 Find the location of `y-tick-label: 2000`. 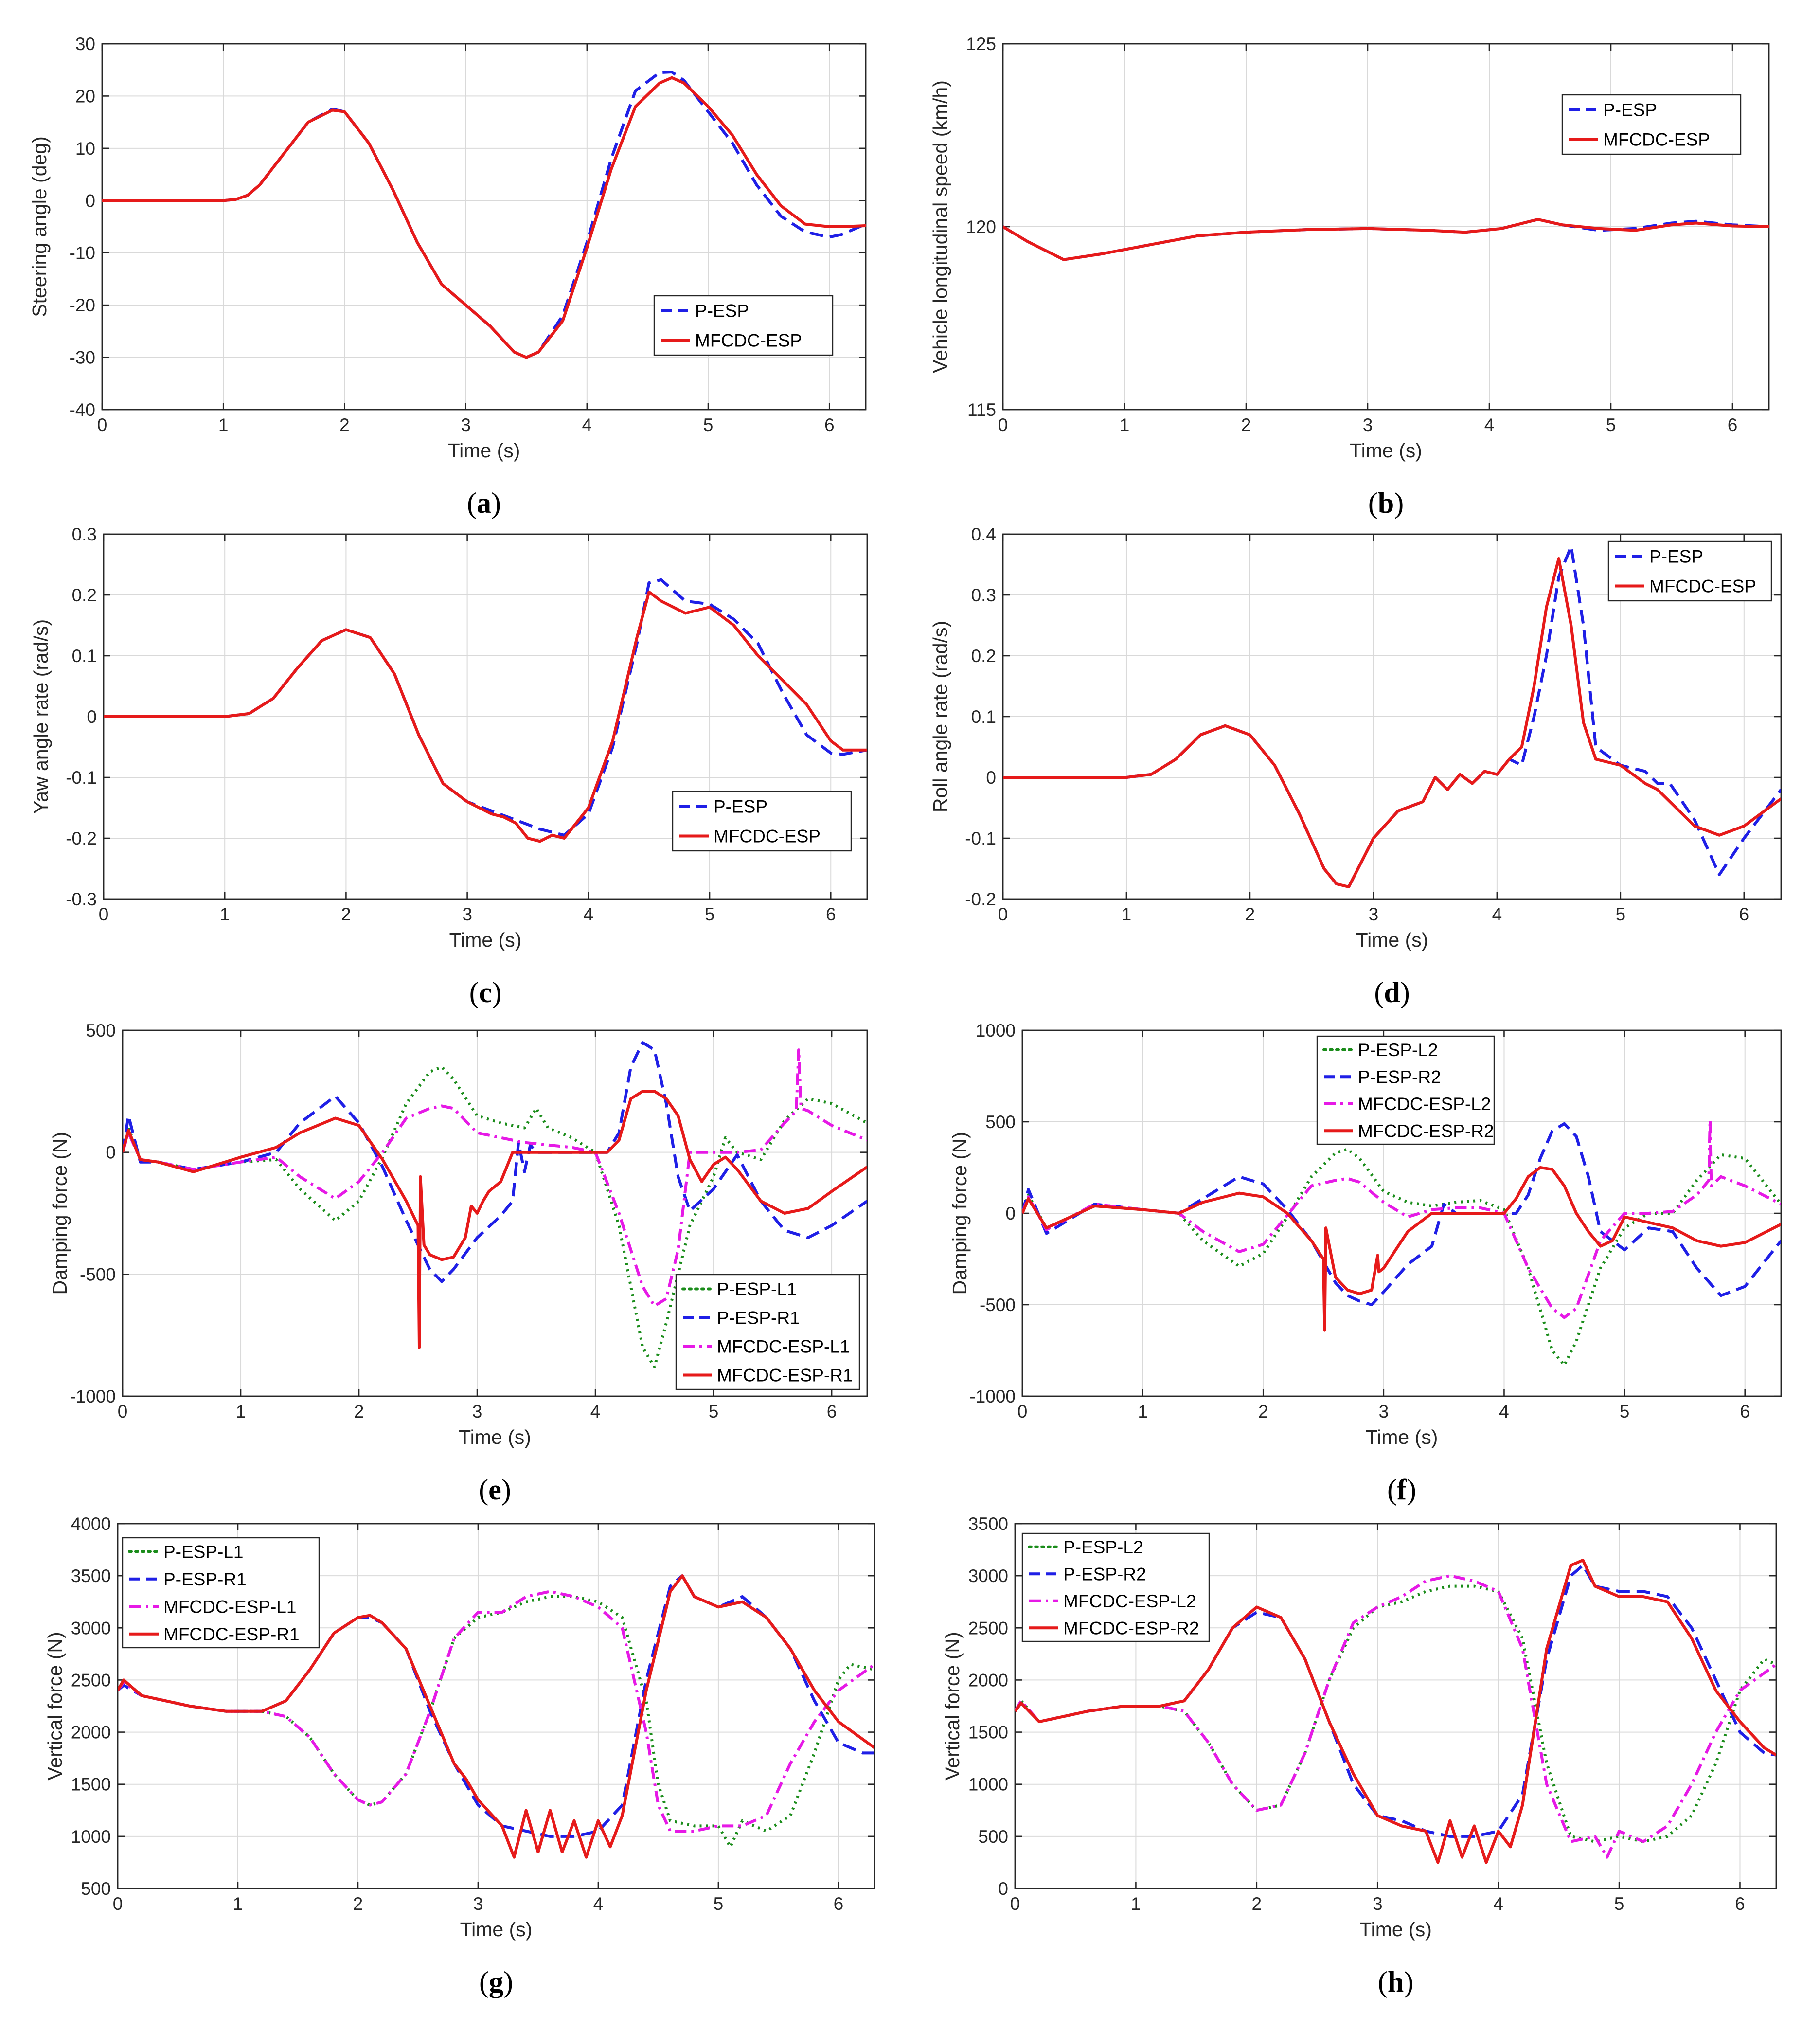

y-tick-label: 2000 is located at coordinates (91, 1733).